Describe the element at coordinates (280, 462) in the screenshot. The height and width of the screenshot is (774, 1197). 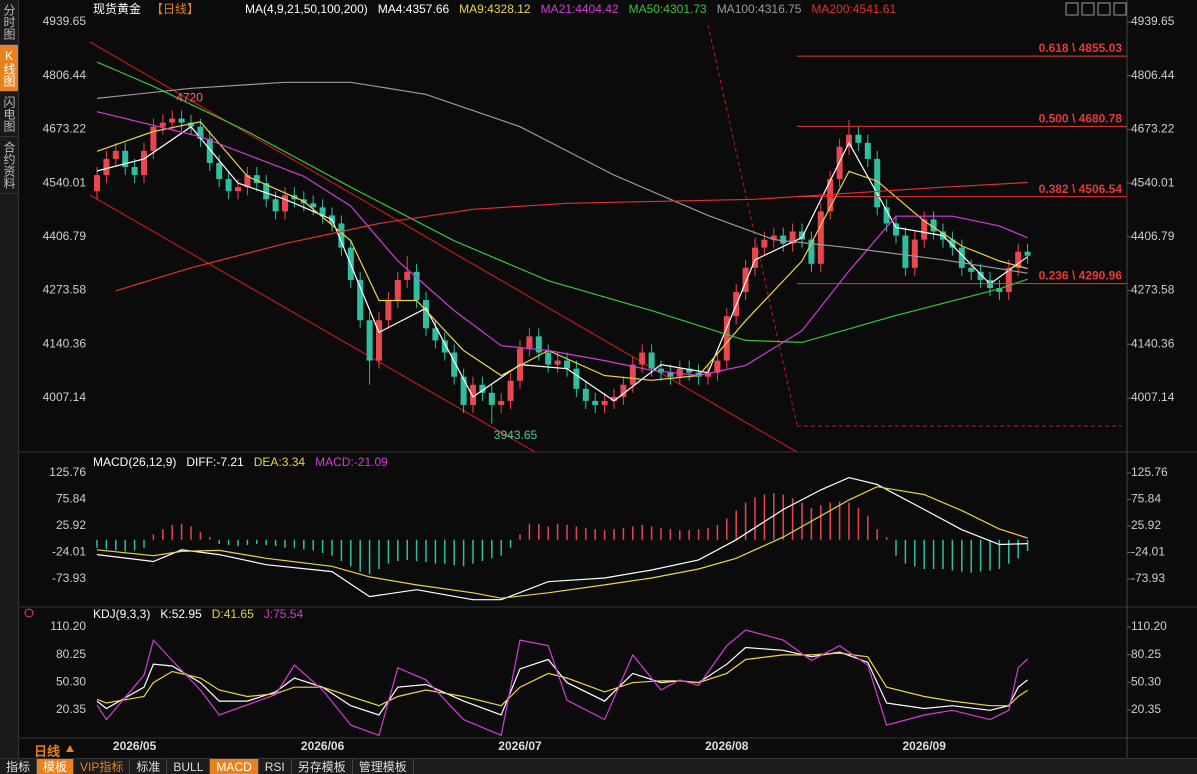
I see `legend-label: DEA:3.34` at that location.